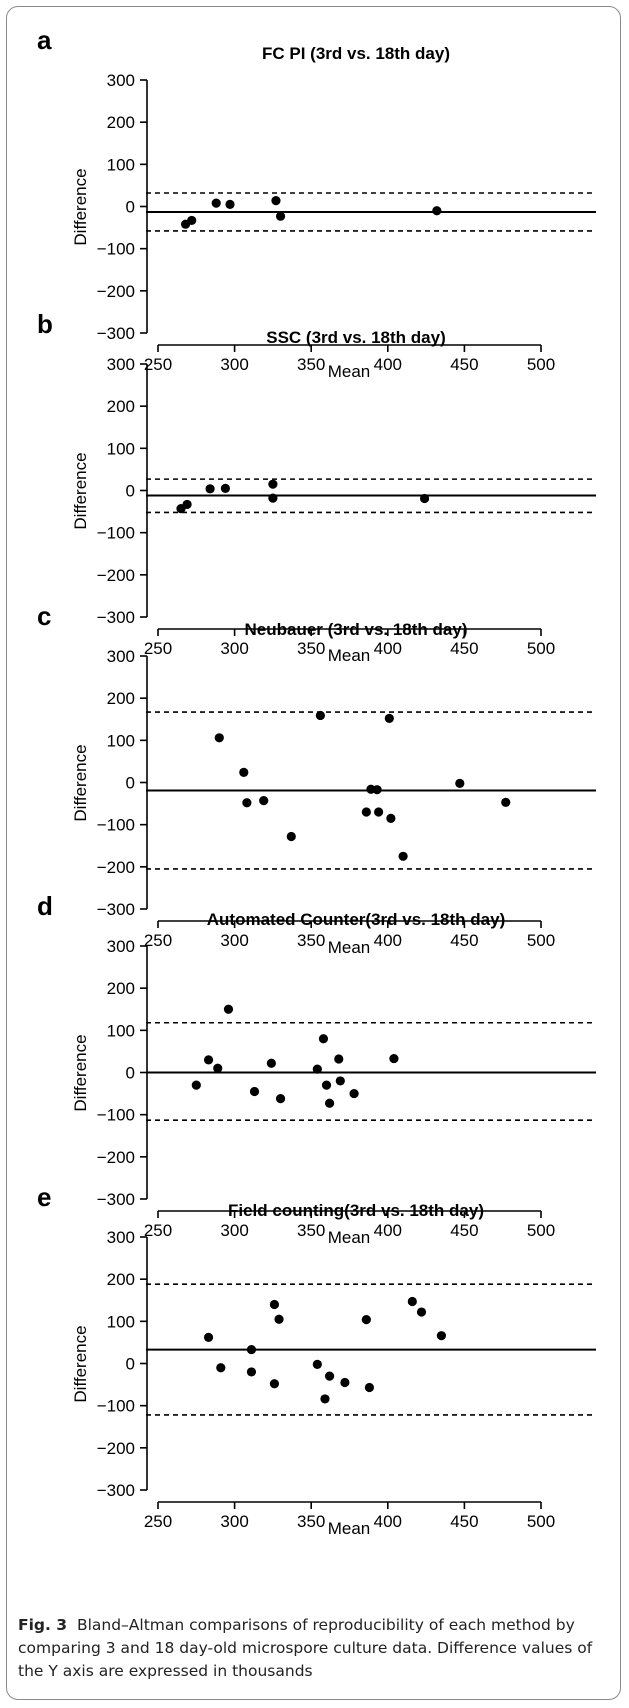  What do you see at coordinates (388, 364) in the screenshot?
I see `x-tick-label-a: 400` at bounding box center [388, 364].